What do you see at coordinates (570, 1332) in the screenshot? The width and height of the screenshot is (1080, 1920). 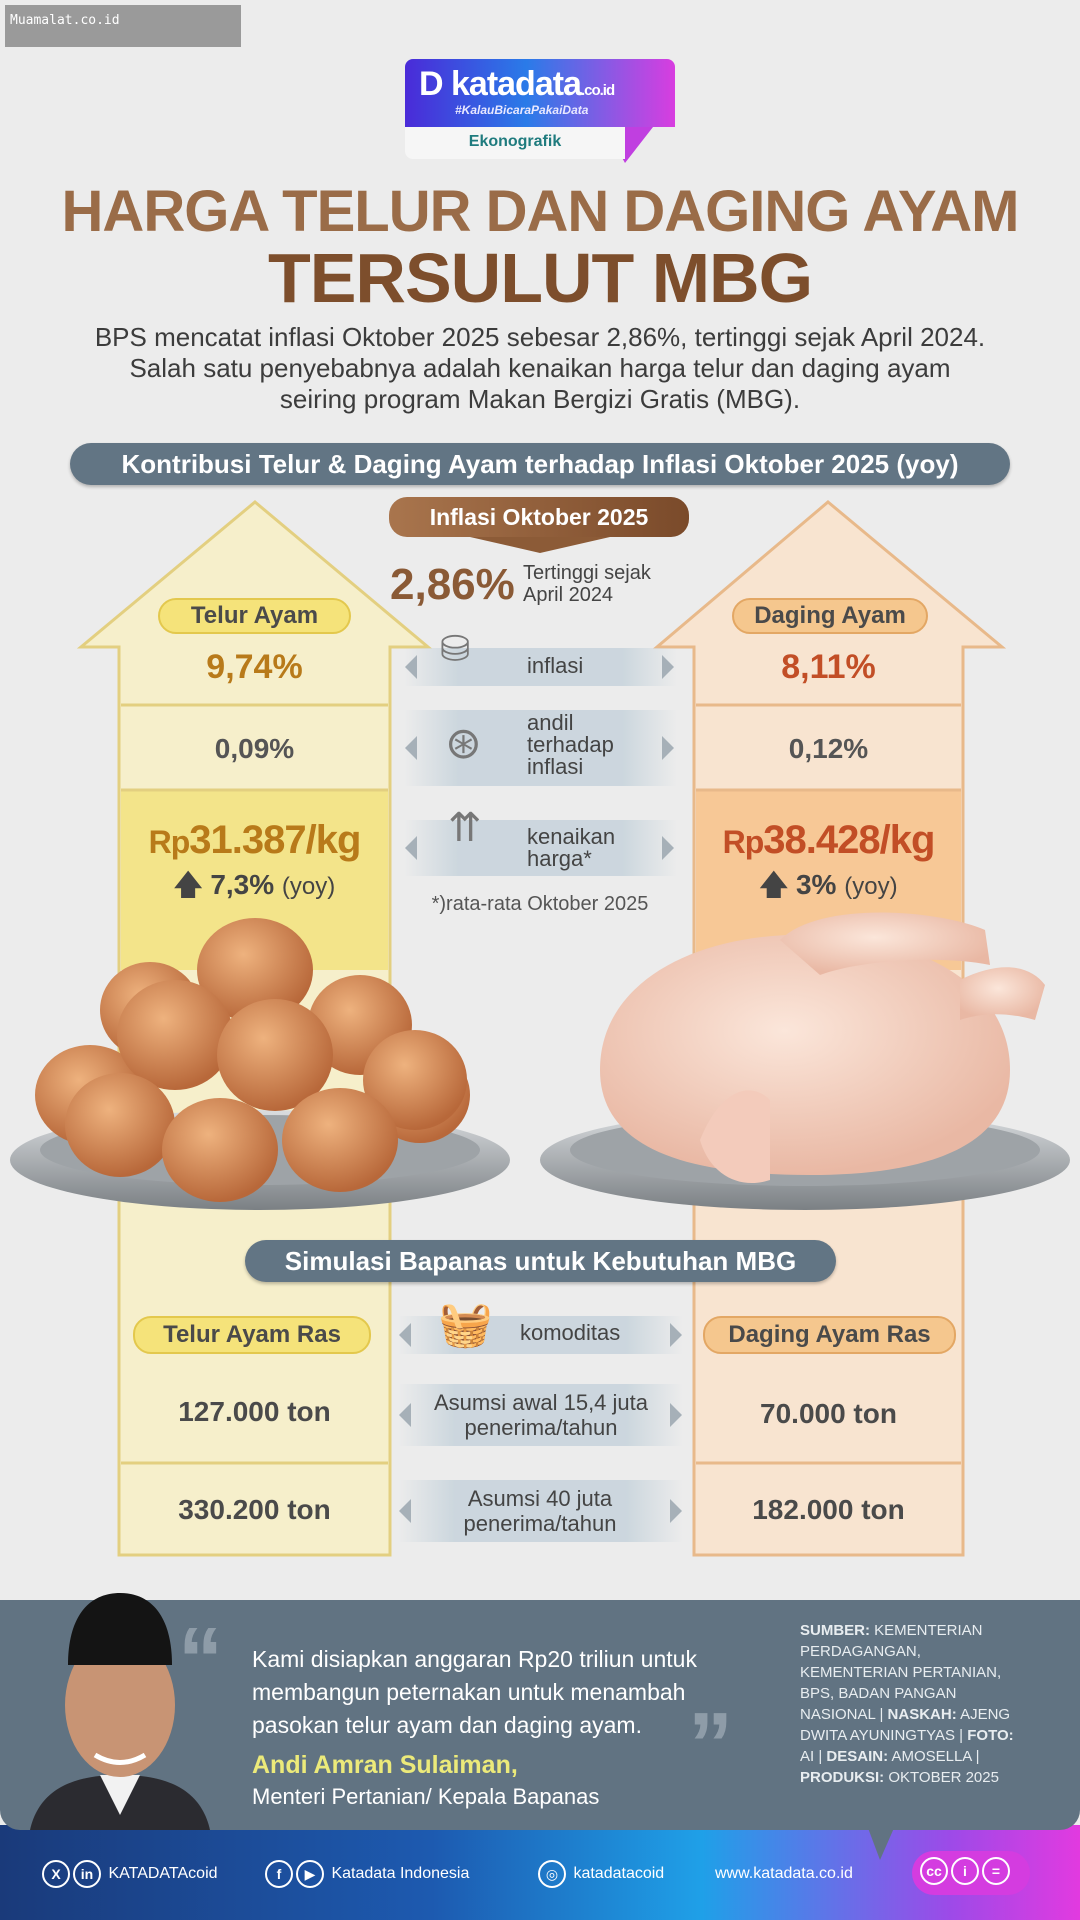 I see `row-label-komoditas: komoditas` at bounding box center [570, 1332].